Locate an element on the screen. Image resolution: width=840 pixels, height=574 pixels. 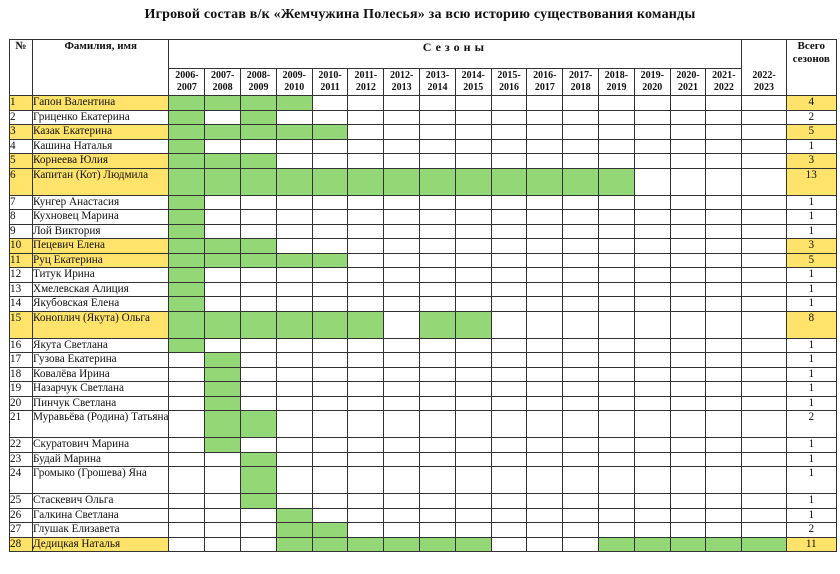
season-start: 2014- is located at coordinates (473, 75).